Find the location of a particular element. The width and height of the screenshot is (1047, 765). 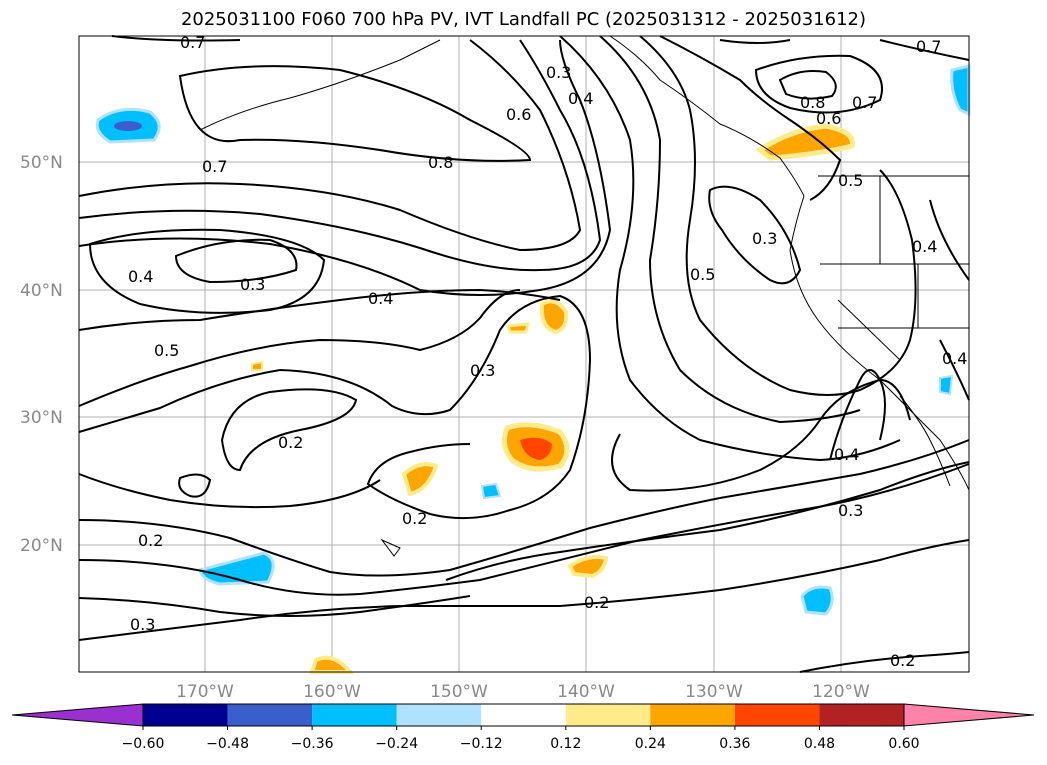

colorbar-tick-label: 0.60 is located at coordinates (903, 744).